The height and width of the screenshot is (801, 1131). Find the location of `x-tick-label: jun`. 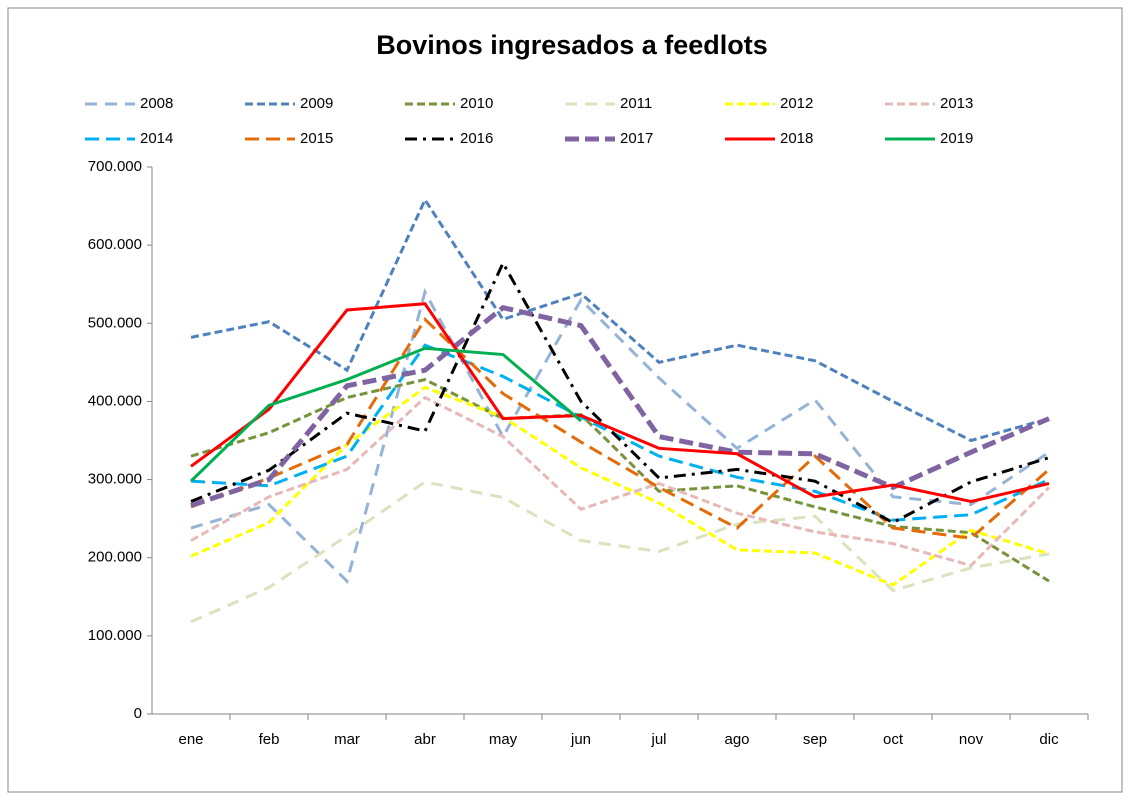

x-tick-label: jun is located at coordinates (580, 739).